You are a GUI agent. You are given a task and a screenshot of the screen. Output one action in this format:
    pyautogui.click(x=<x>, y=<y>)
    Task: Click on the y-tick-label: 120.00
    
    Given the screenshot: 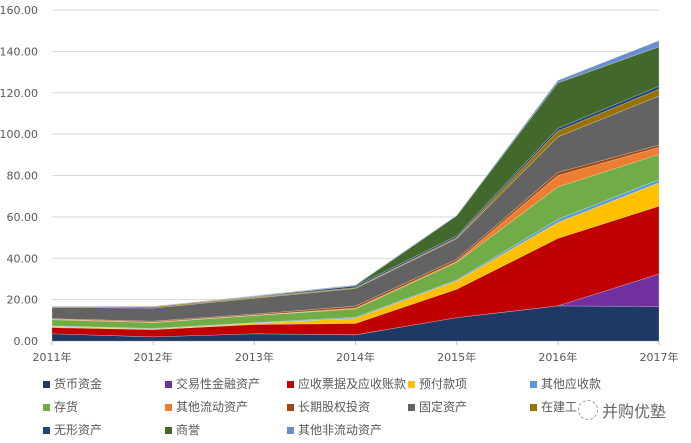 What is the action you would take?
    pyautogui.click(x=19, y=93)
    